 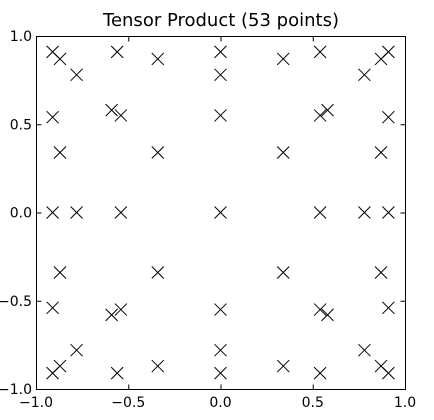 I want to click on x-tick-label: 0.5, so click(x=313, y=403).